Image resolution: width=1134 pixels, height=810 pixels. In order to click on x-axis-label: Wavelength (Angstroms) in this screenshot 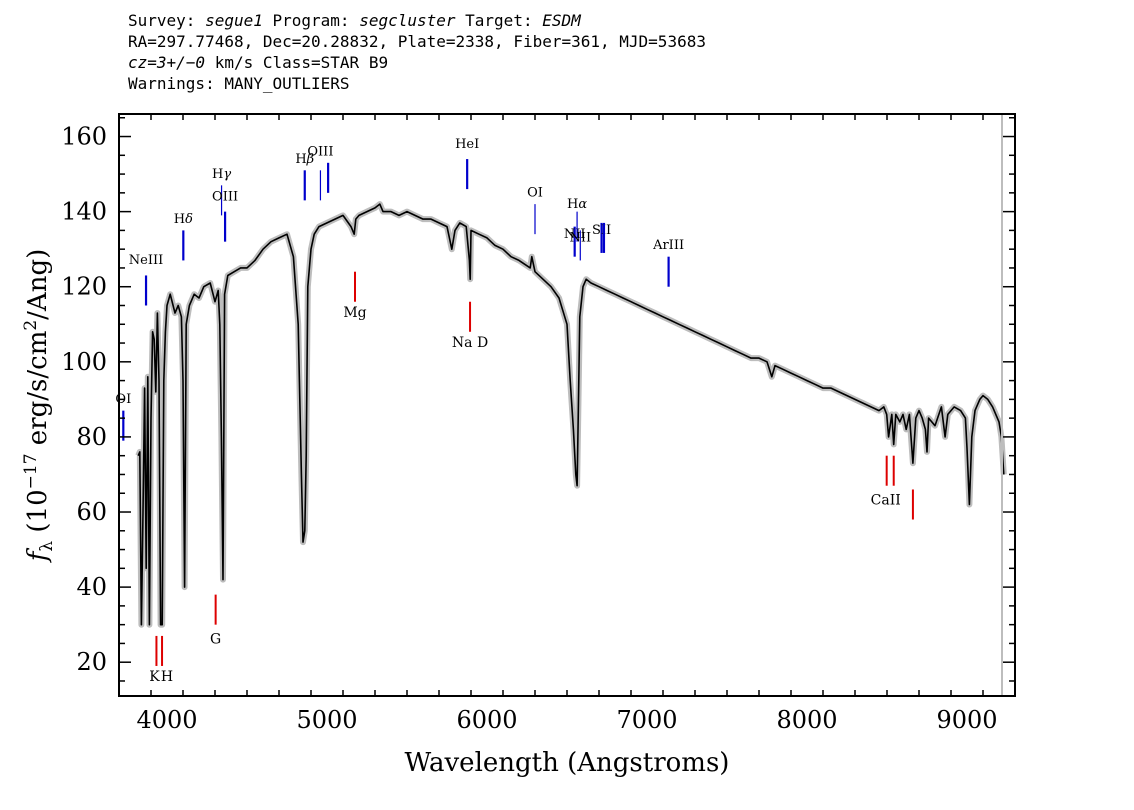, I will do `click(567, 763)`.